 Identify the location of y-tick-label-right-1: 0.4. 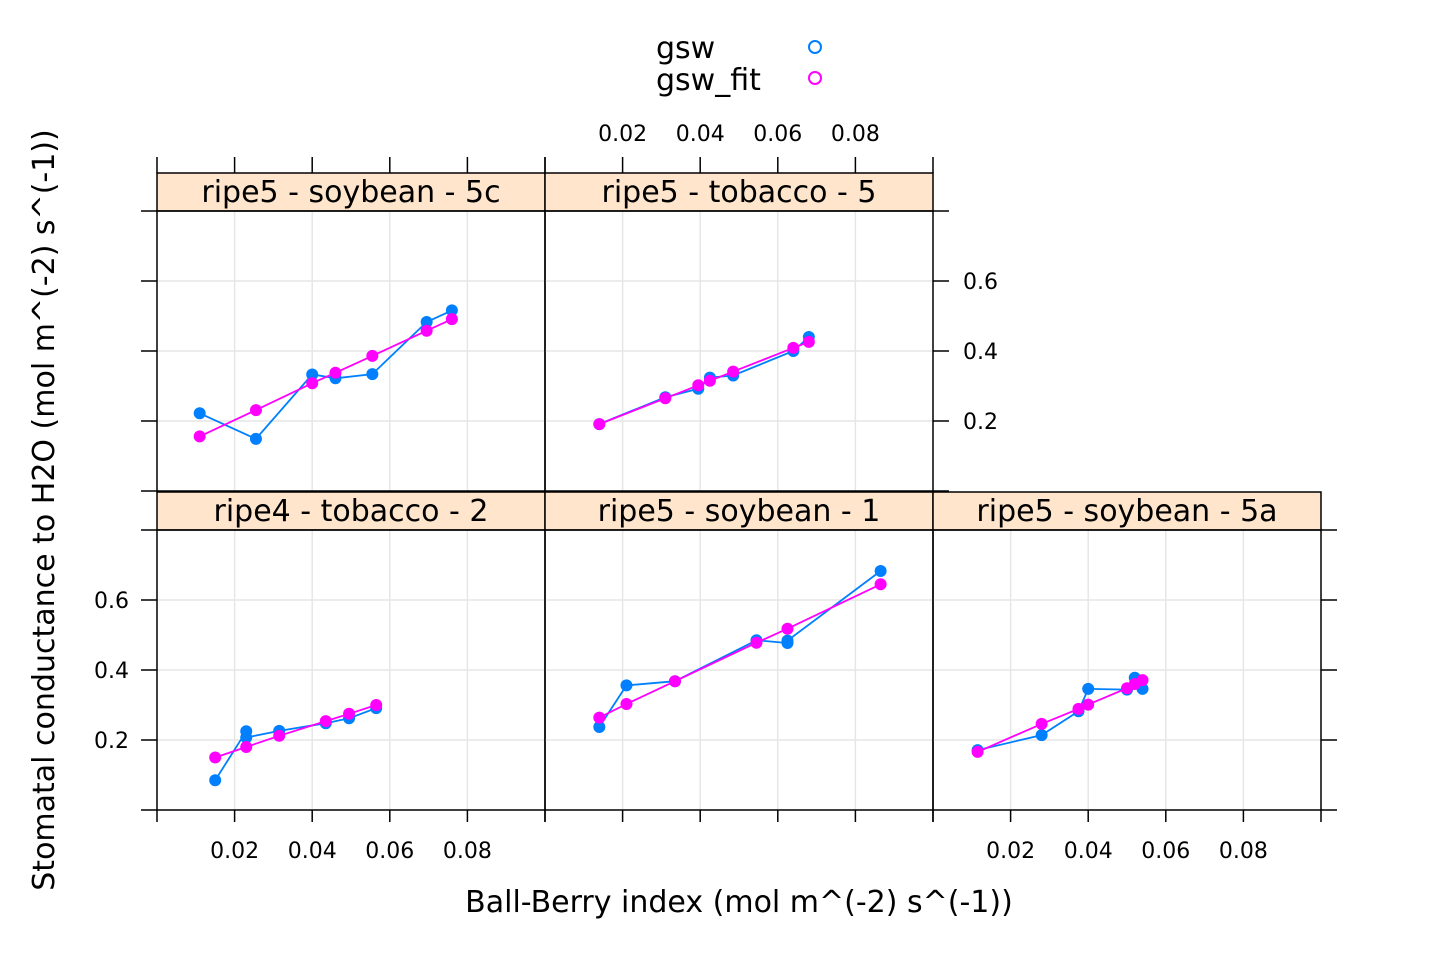
(980, 352).